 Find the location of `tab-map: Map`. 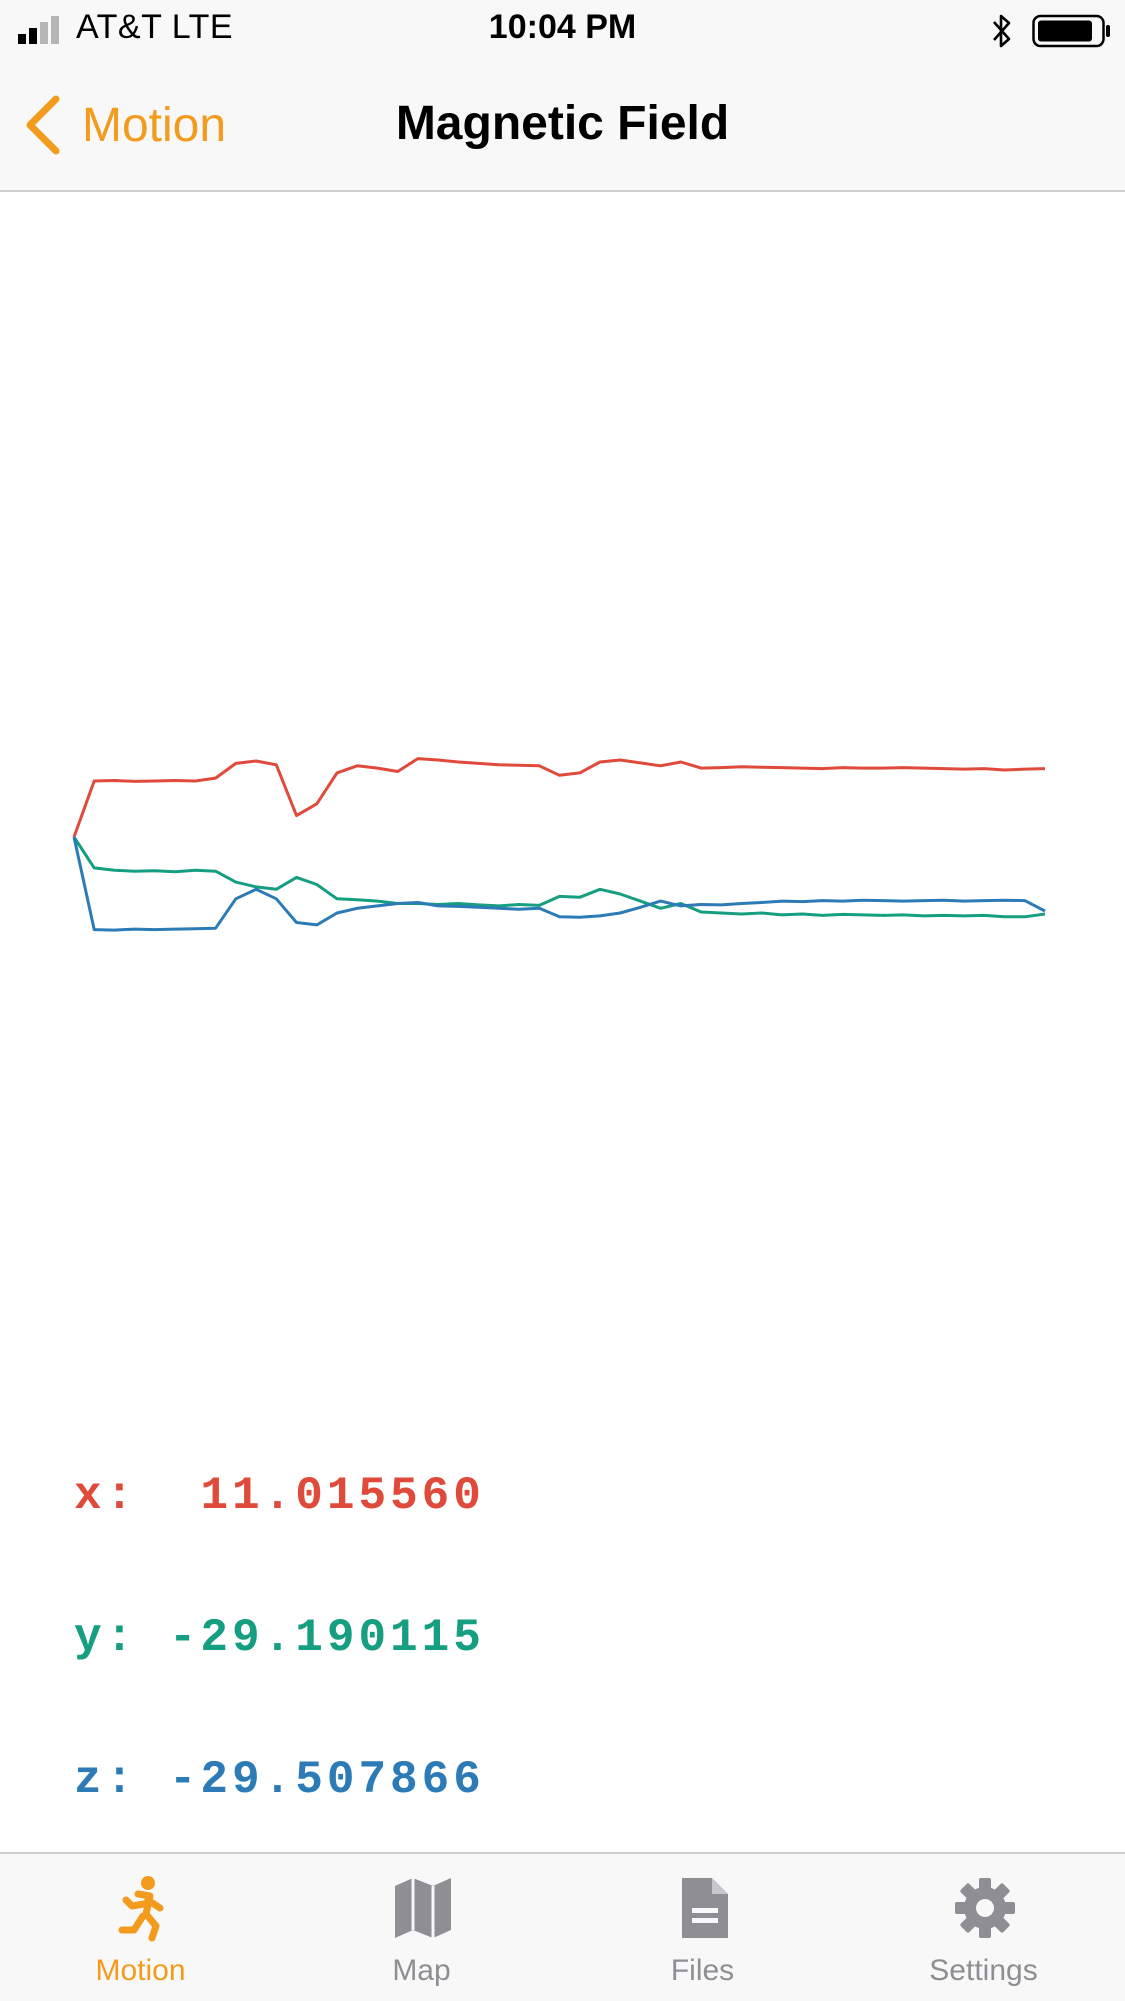

tab-map: Map is located at coordinates (421, 1927).